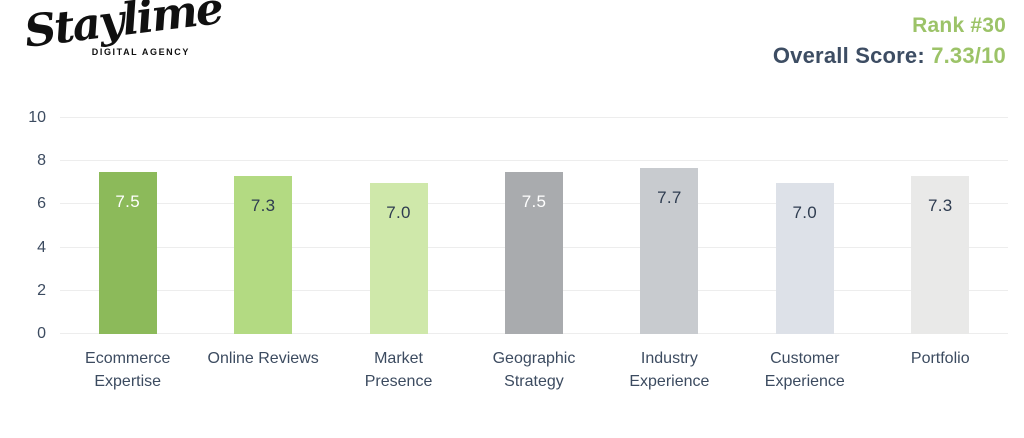 The width and height of the screenshot is (1024, 438). Describe the element at coordinates (41, 333) in the screenshot. I see `y-axis-tick: 0` at that location.